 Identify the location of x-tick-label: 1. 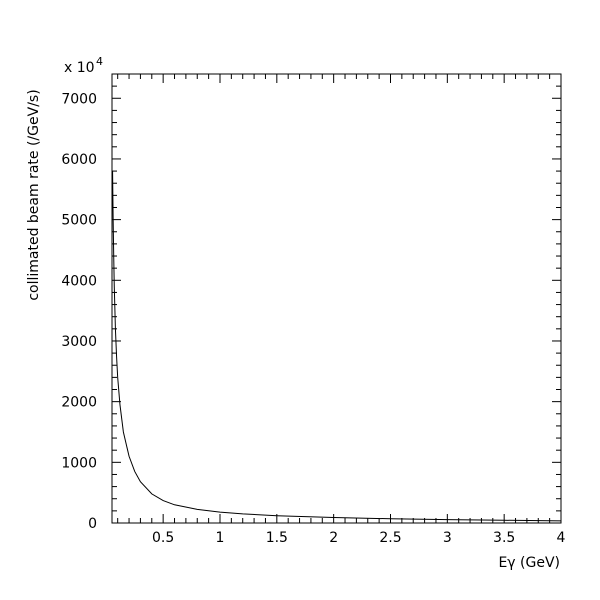
(220, 538).